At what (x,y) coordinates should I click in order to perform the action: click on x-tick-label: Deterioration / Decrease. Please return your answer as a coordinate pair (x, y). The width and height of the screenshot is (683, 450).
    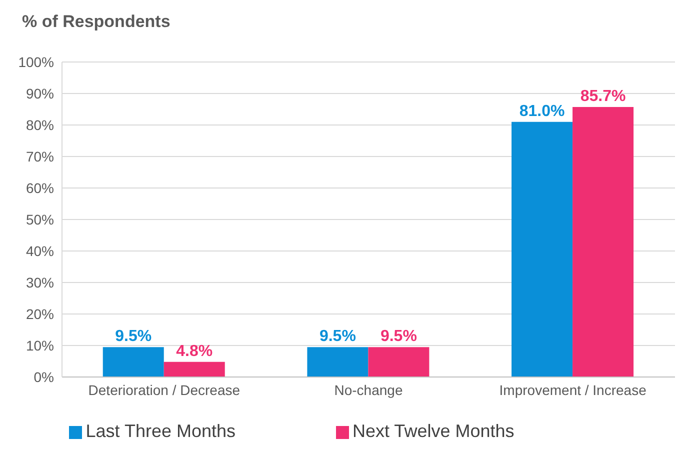
    Looking at the image, I should click on (164, 390).